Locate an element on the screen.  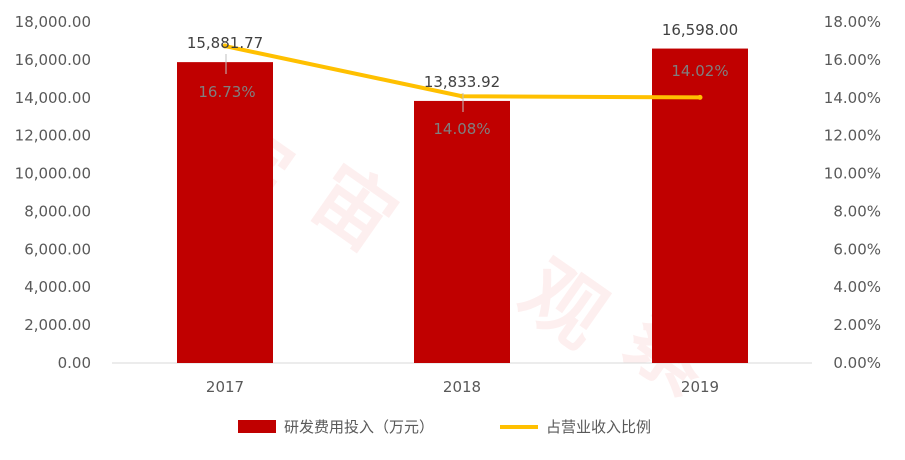
bar-value-label: 15,881.77 is located at coordinates (225, 43).